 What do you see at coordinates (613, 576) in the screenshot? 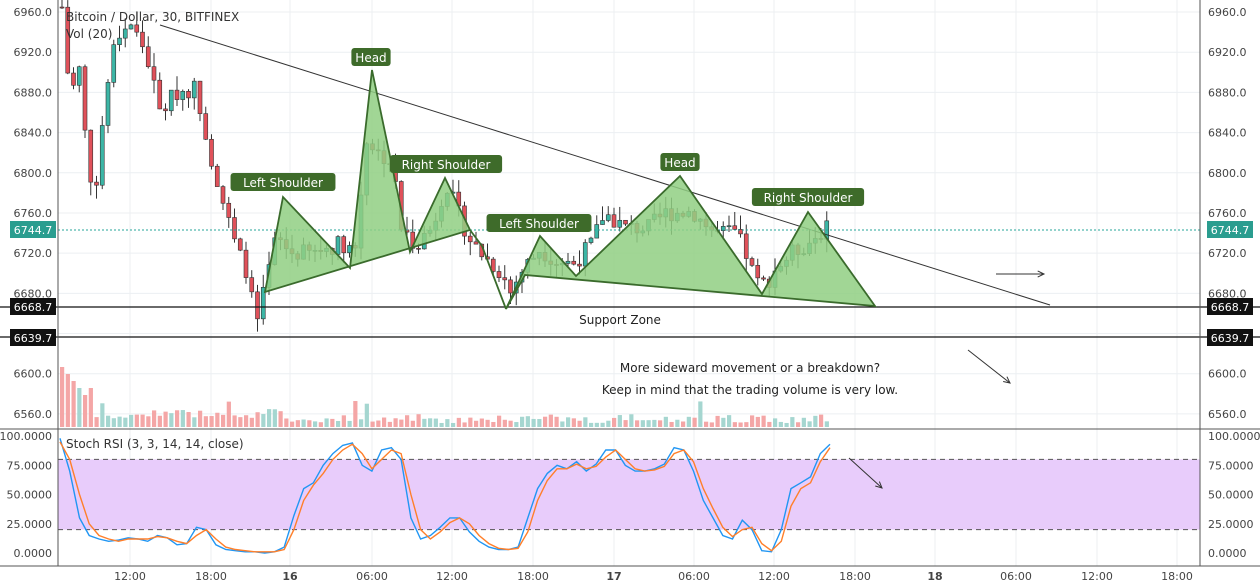
I see `x-tick-label: 17` at bounding box center [613, 576].